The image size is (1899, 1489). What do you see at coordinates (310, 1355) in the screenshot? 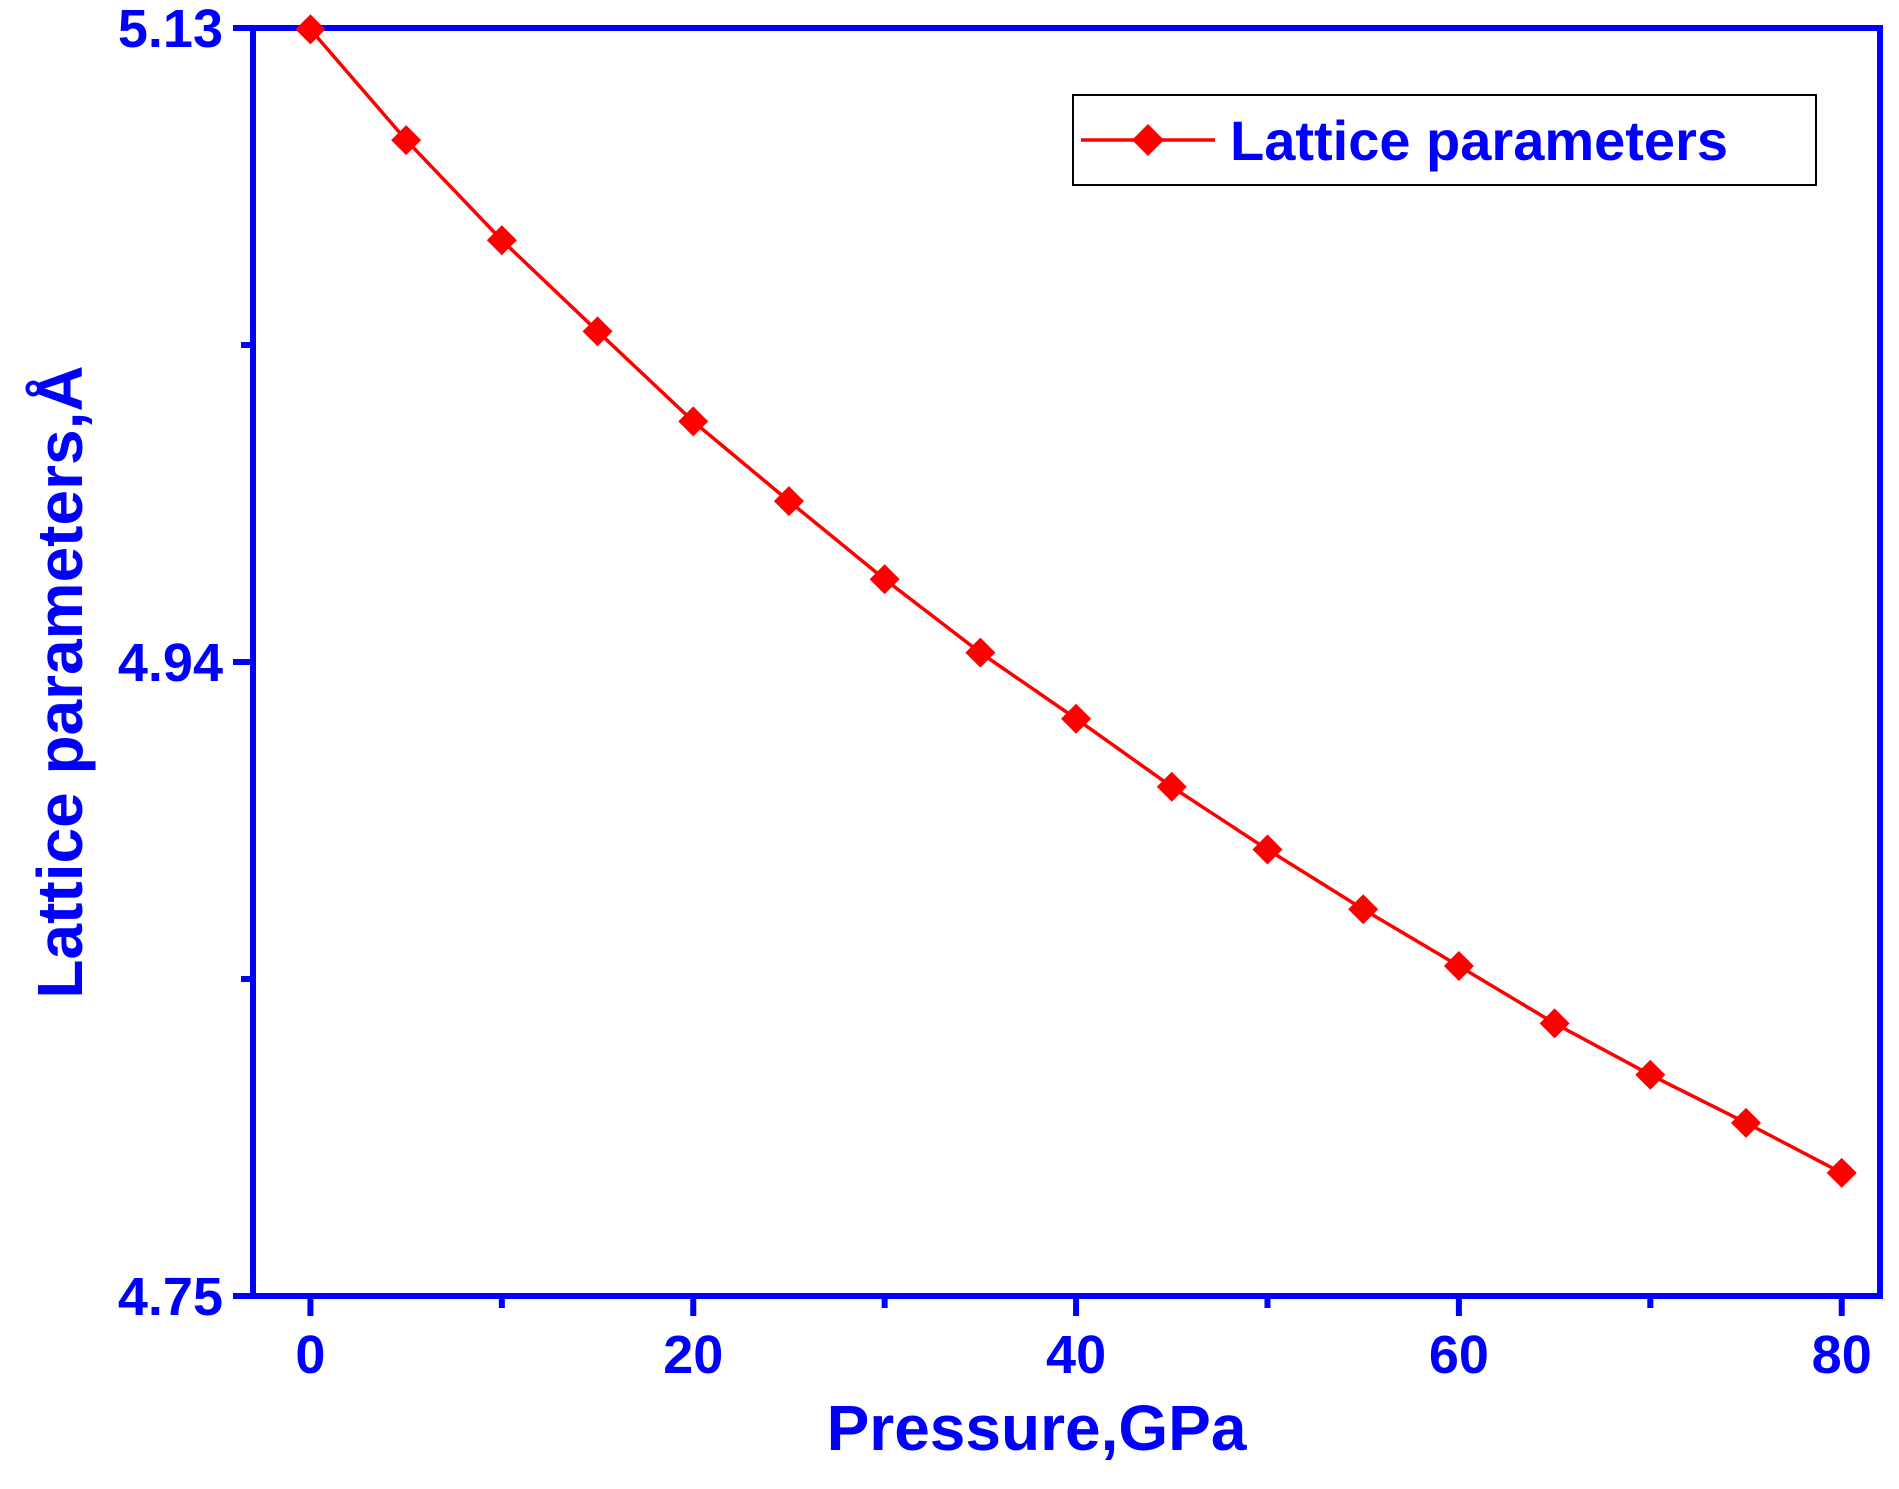
I see `x-tick-label: 0` at bounding box center [310, 1355].